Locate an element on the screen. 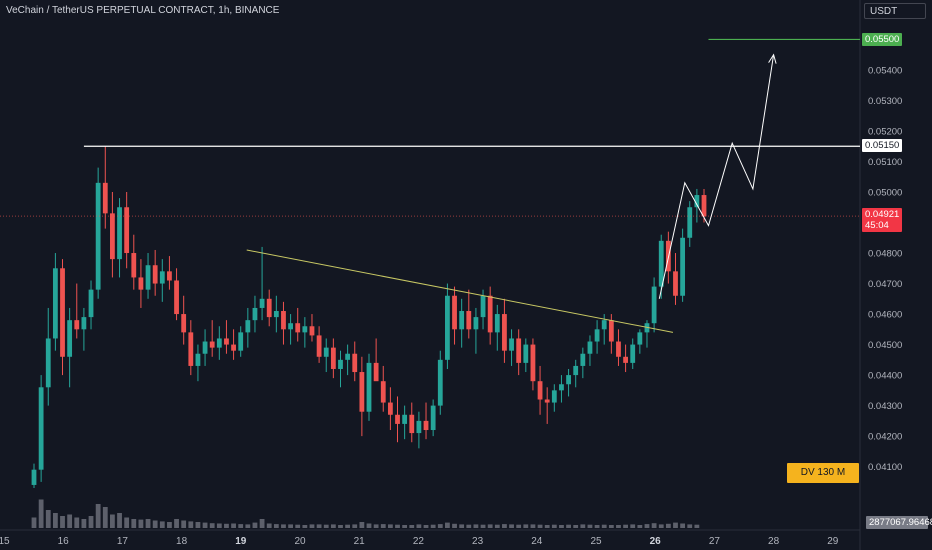 The width and height of the screenshot is (932, 550). volume-value-label: 2877067.96468 is located at coordinates (899, 522).